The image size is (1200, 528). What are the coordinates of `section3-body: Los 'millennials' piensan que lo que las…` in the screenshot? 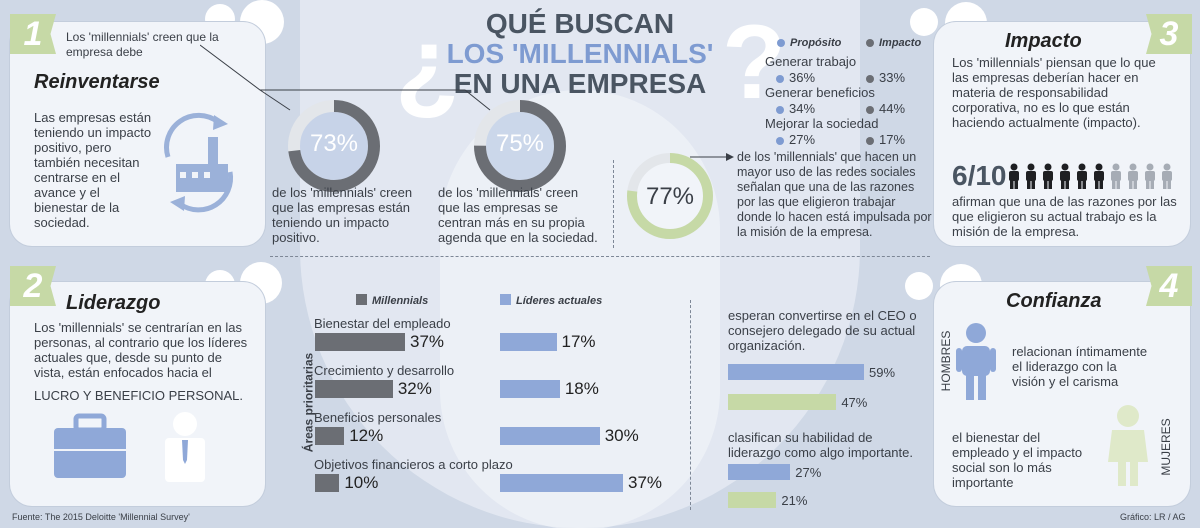 It's located at (1054, 92).